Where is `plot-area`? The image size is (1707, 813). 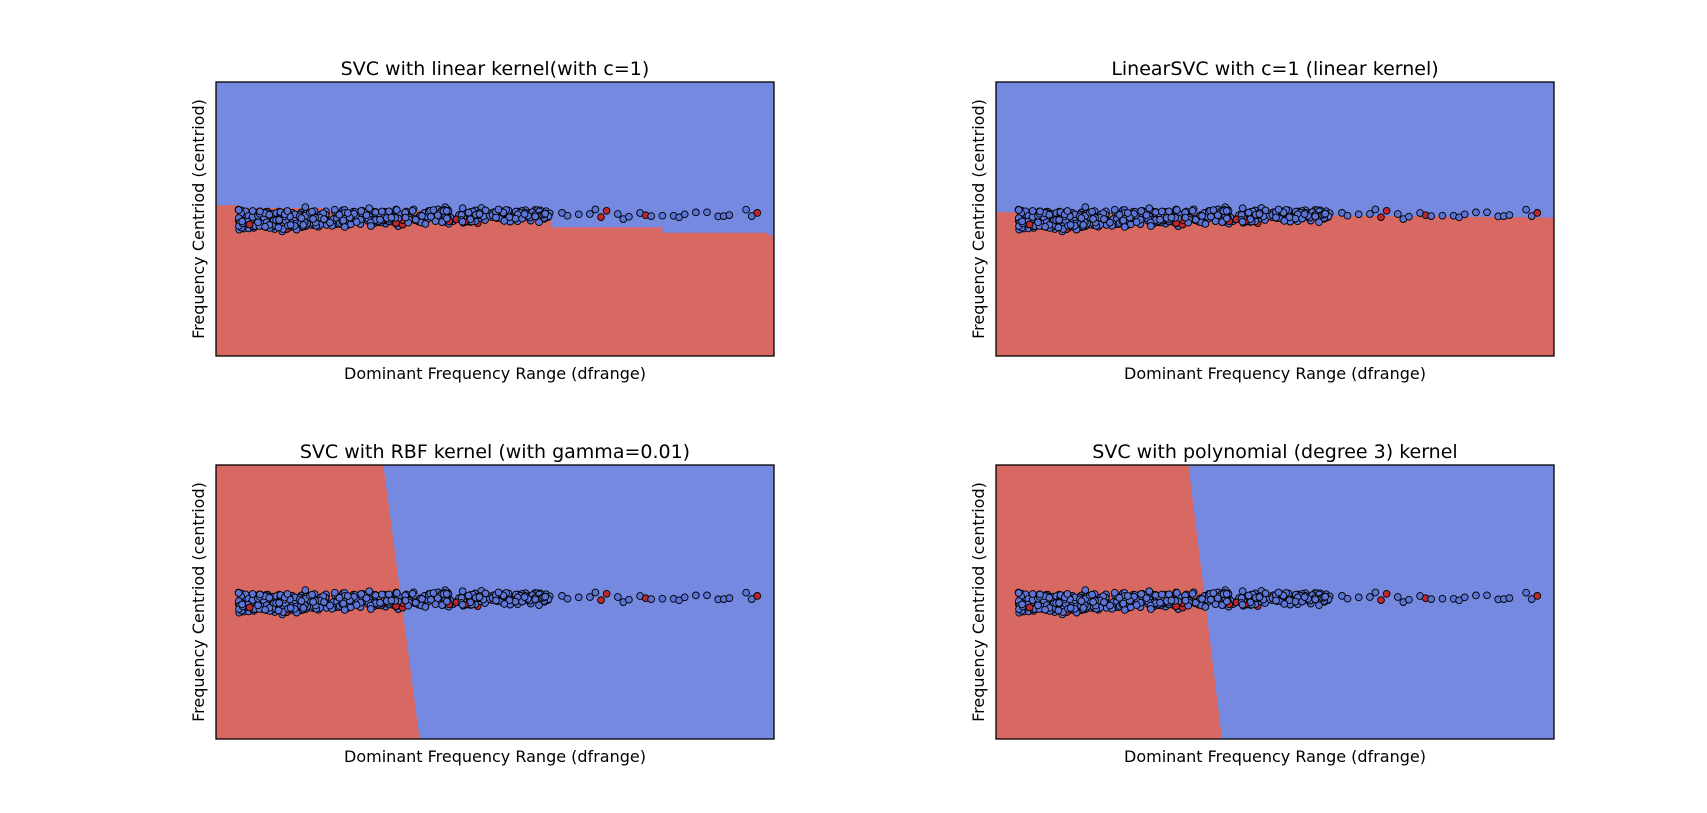 plot-area is located at coordinates (495, 219).